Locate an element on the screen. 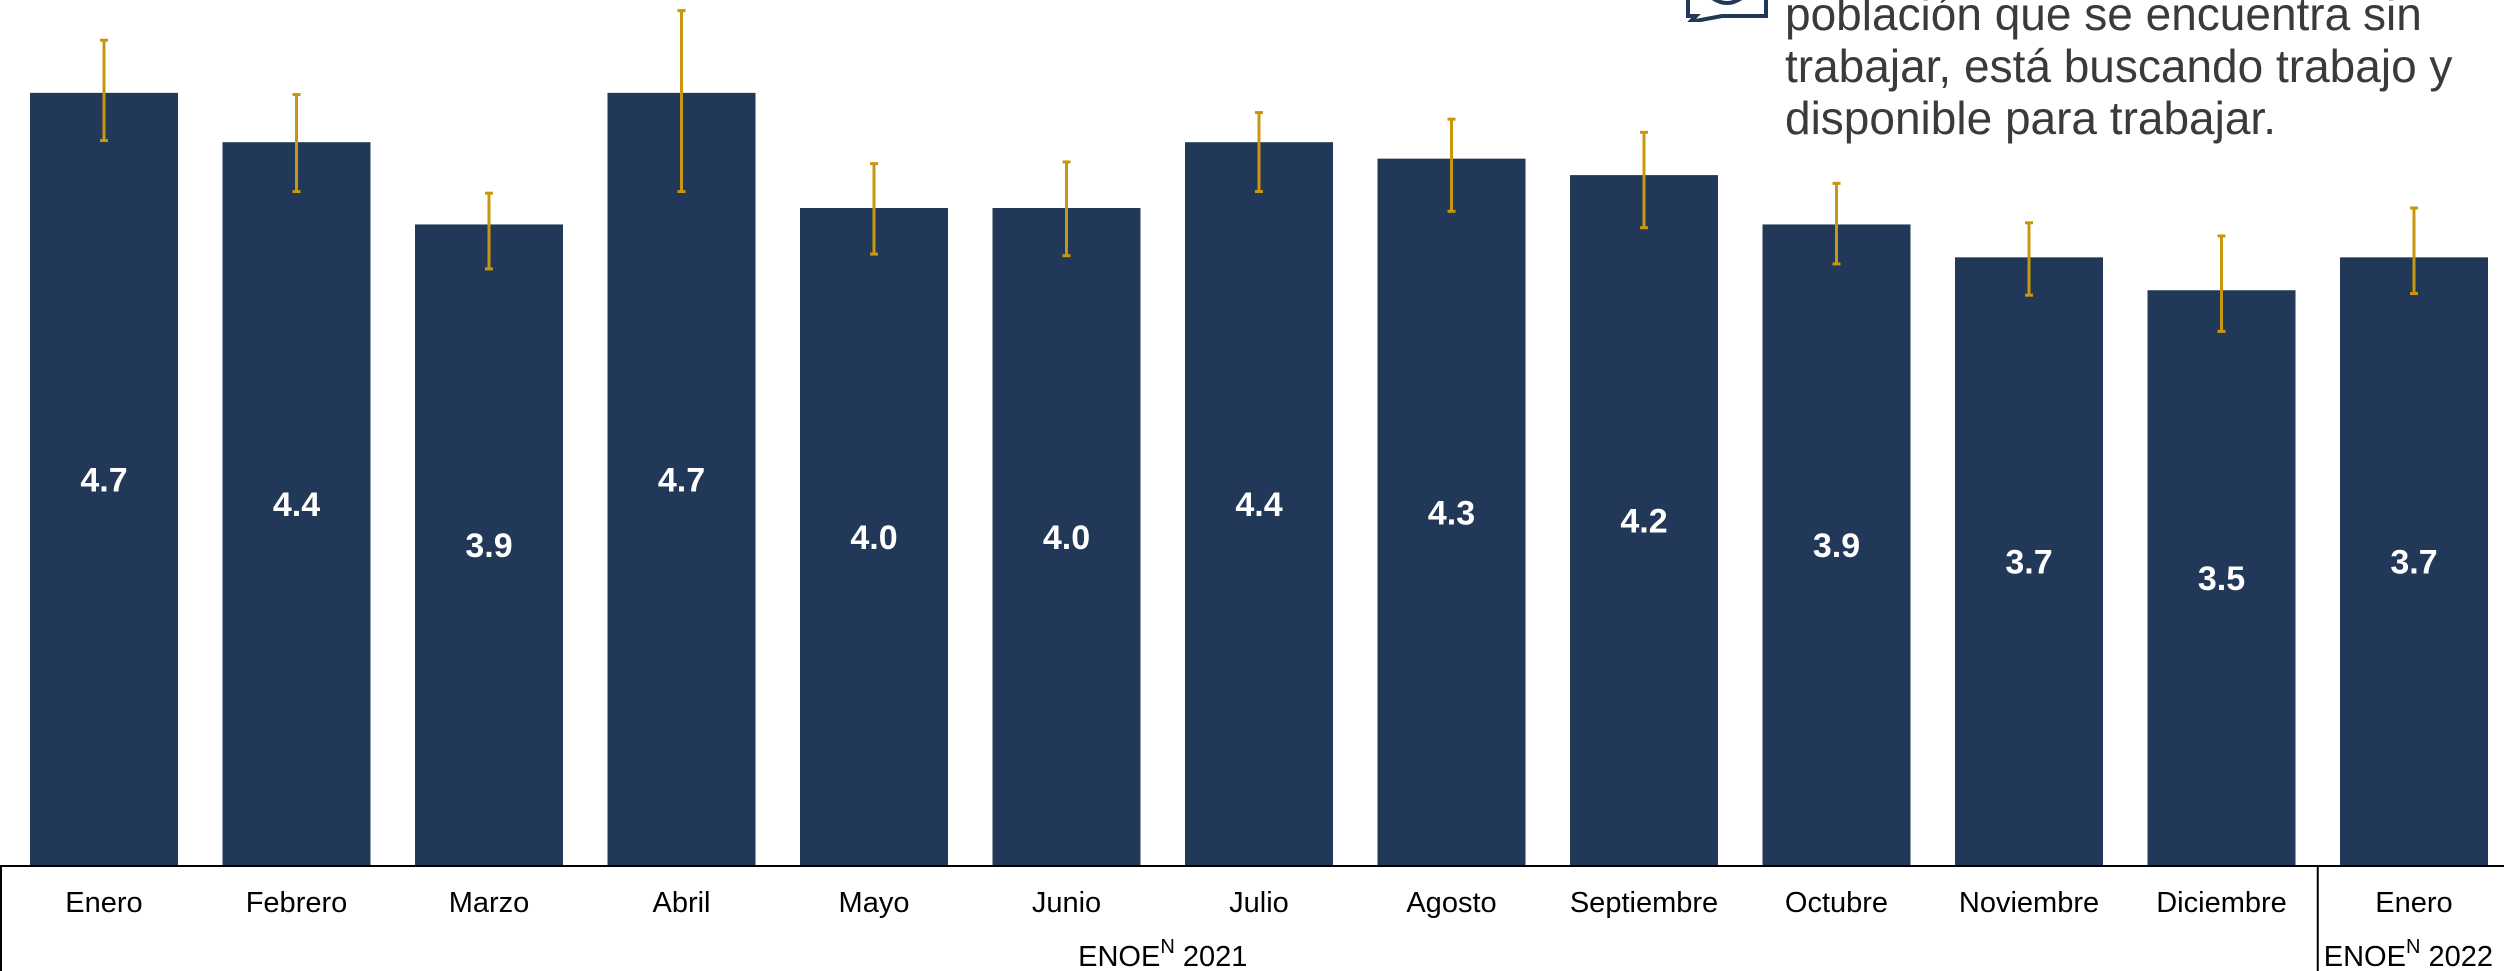  category-label-3: Marzo is located at coordinates (489, 903).